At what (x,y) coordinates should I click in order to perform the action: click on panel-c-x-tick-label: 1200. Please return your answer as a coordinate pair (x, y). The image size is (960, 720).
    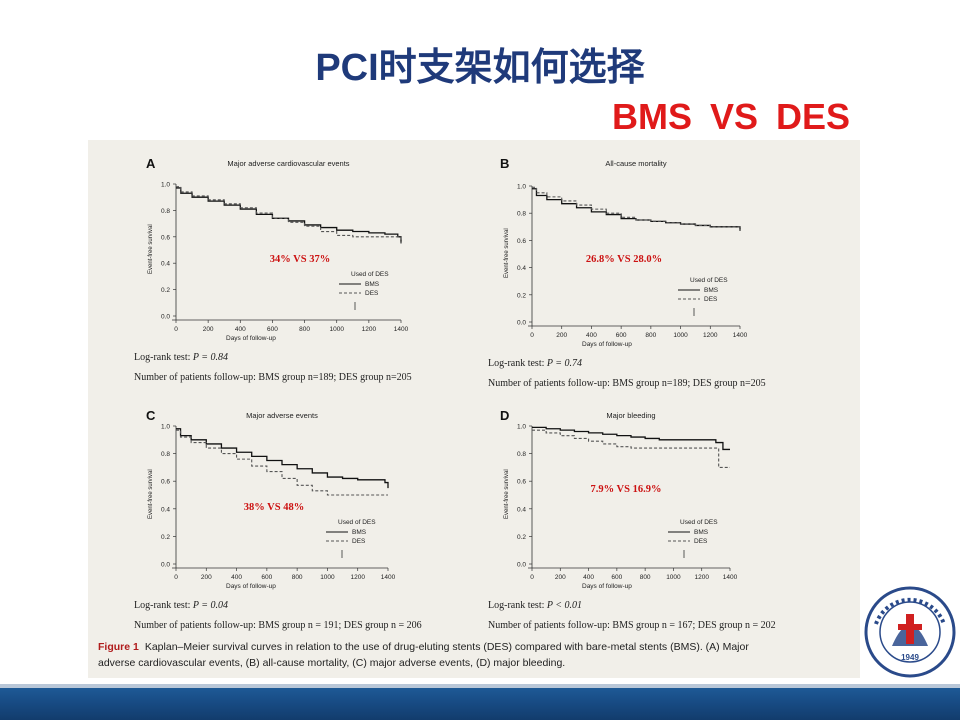
    Looking at the image, I should click on (357, 577).